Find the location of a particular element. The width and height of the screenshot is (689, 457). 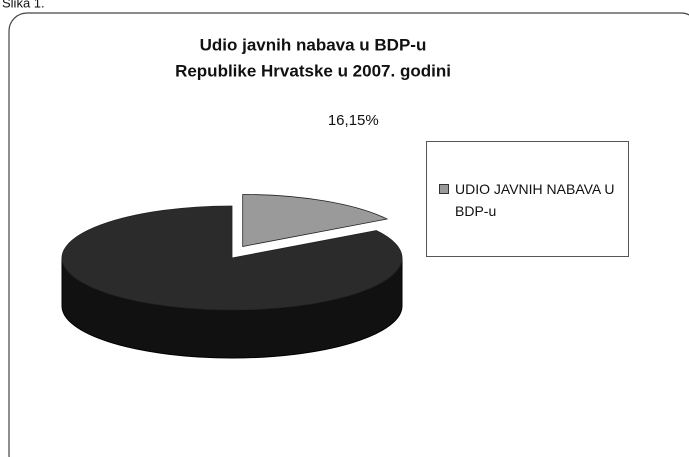

legend-item: UDIO JAVNIH NABAVA U BDP-u is located at coordinates (537, 200).